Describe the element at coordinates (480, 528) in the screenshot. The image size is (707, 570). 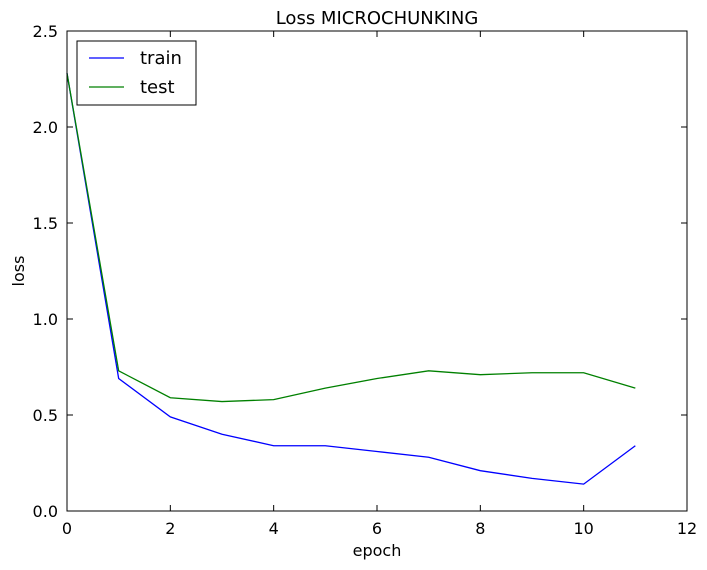
I see `x-tick-label: 8` at that location.